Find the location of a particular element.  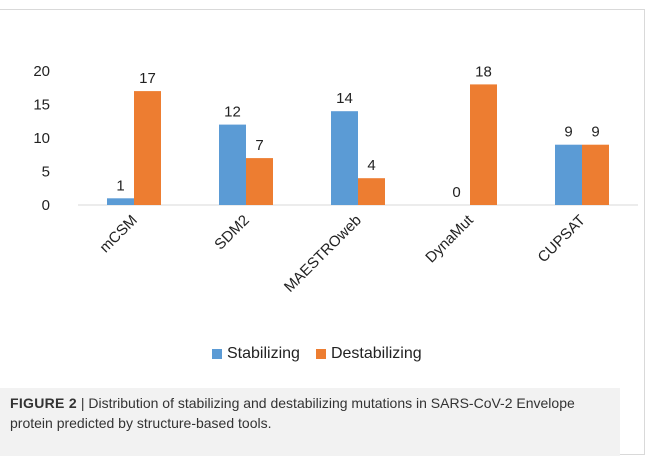

legend-swatch-stabilizing is located at coordinates (217, 354).